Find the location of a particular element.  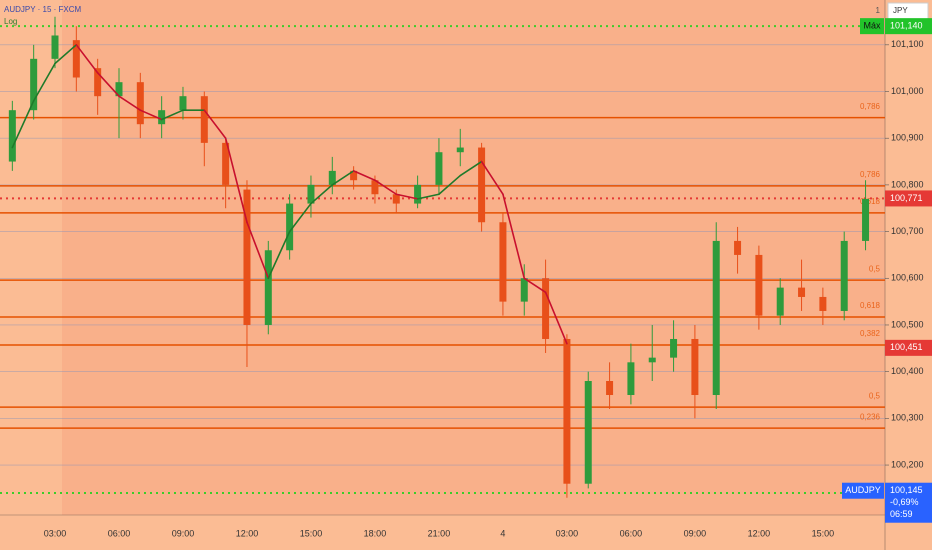

y-tick-label: 101,000 is located at coordinates (907, 91).